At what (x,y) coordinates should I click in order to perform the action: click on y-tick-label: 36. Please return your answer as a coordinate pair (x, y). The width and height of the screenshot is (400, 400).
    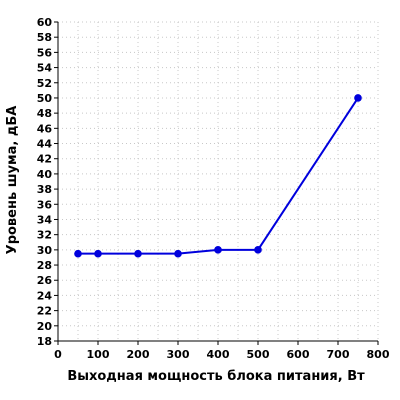
    Looking at the image, I should click on (45, 204).